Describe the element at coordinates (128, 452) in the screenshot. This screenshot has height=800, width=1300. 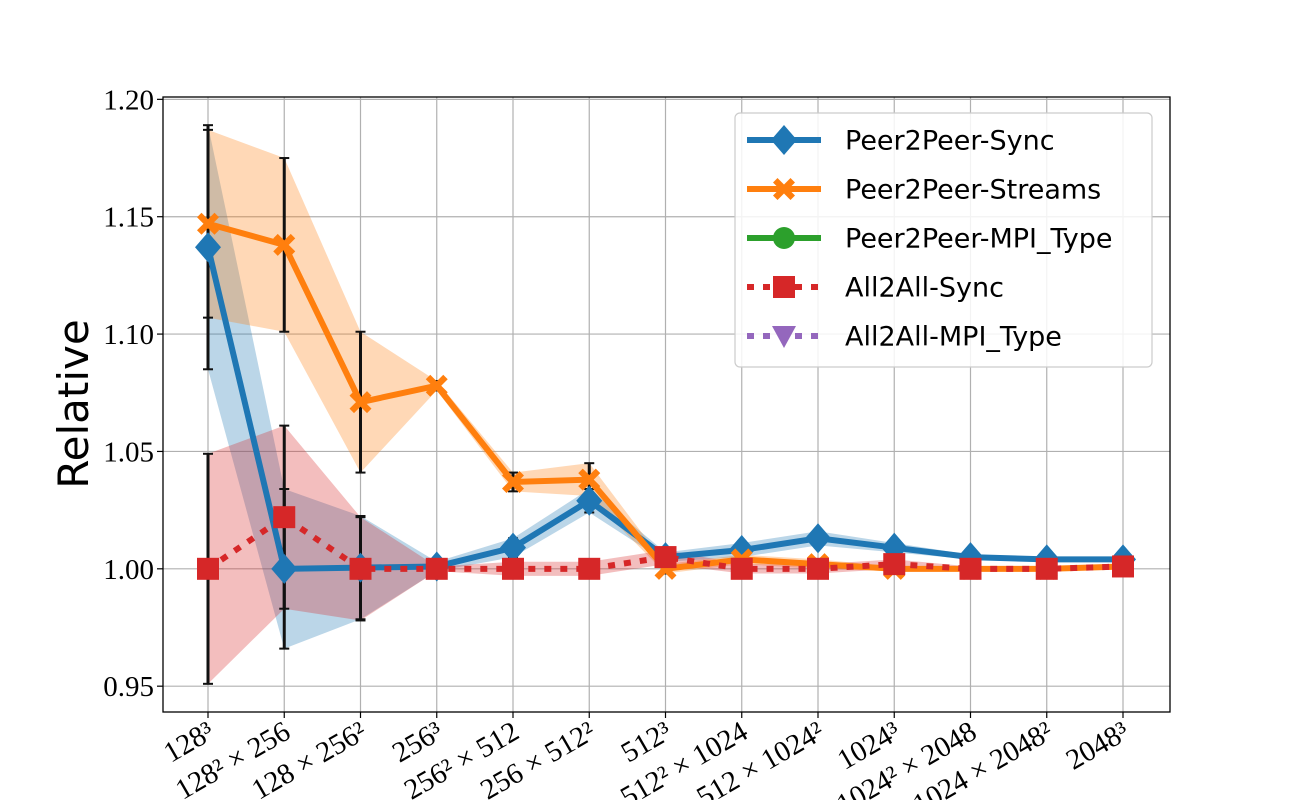
I see `y-tick-label: 1.05` at that location.